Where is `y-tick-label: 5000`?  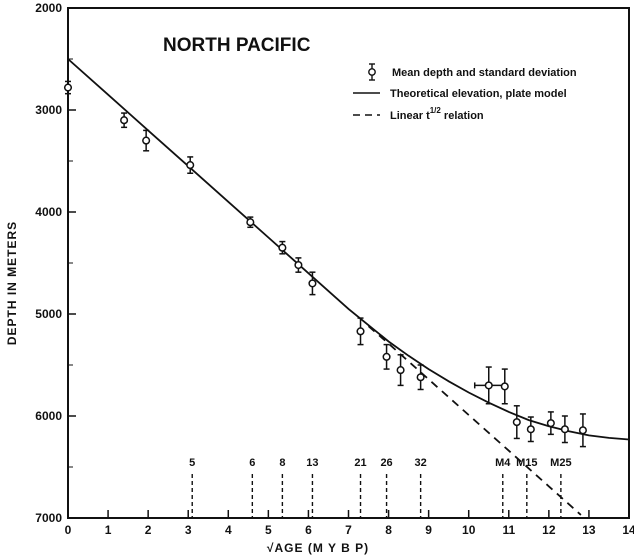
y-tick-label: 5000 is located at coordinates (48, 314).